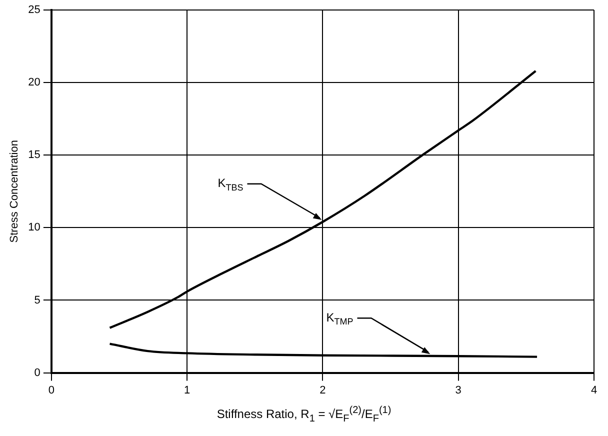 The image size is (608, 436). I want to click on x-tick-label: 3, so click(458, 390).